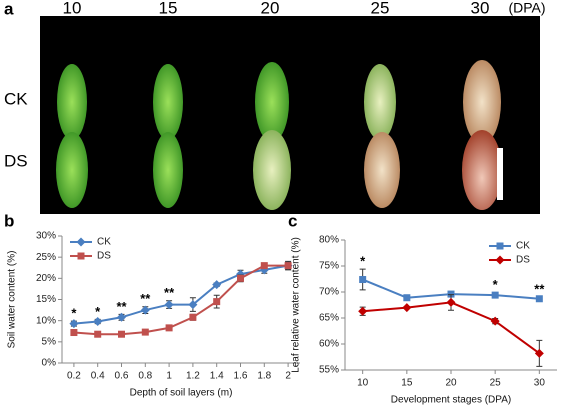 The image size is (567, 406). Describe the element at coordinates (288, 376) in the screenshot. I see `x-tick-label: 2` at that location.